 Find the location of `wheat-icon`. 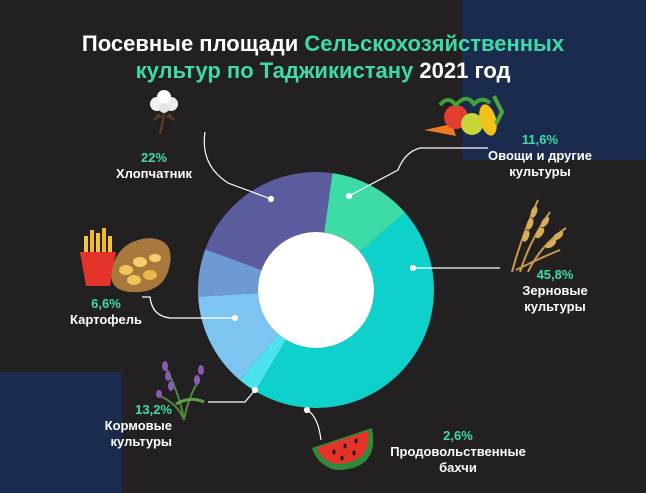

wheat-icon is located at coordinates (539, 236).